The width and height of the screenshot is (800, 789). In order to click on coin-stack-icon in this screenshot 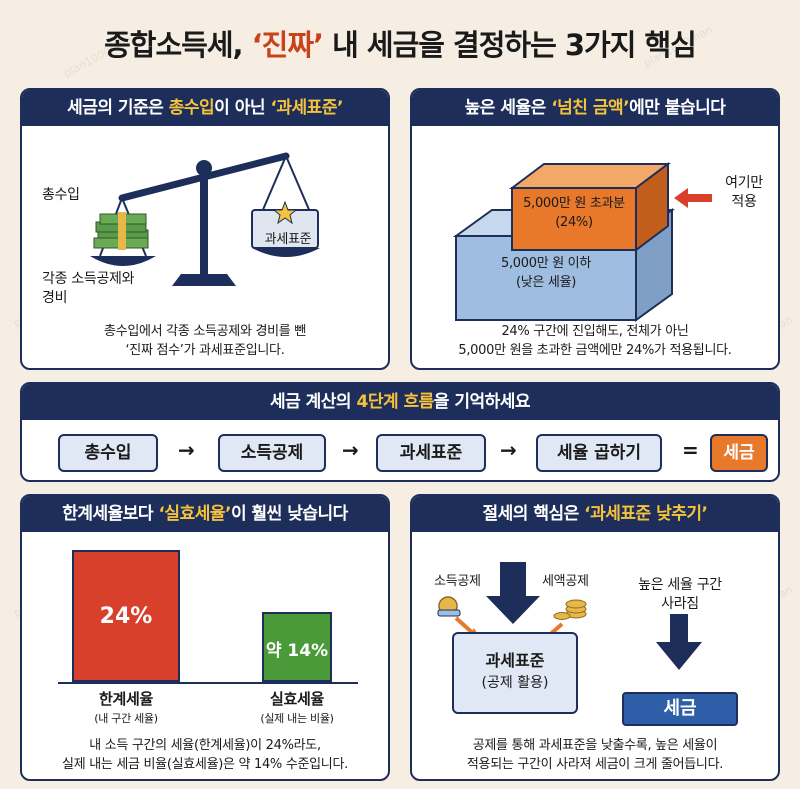, I will do `click(570, 609)`.